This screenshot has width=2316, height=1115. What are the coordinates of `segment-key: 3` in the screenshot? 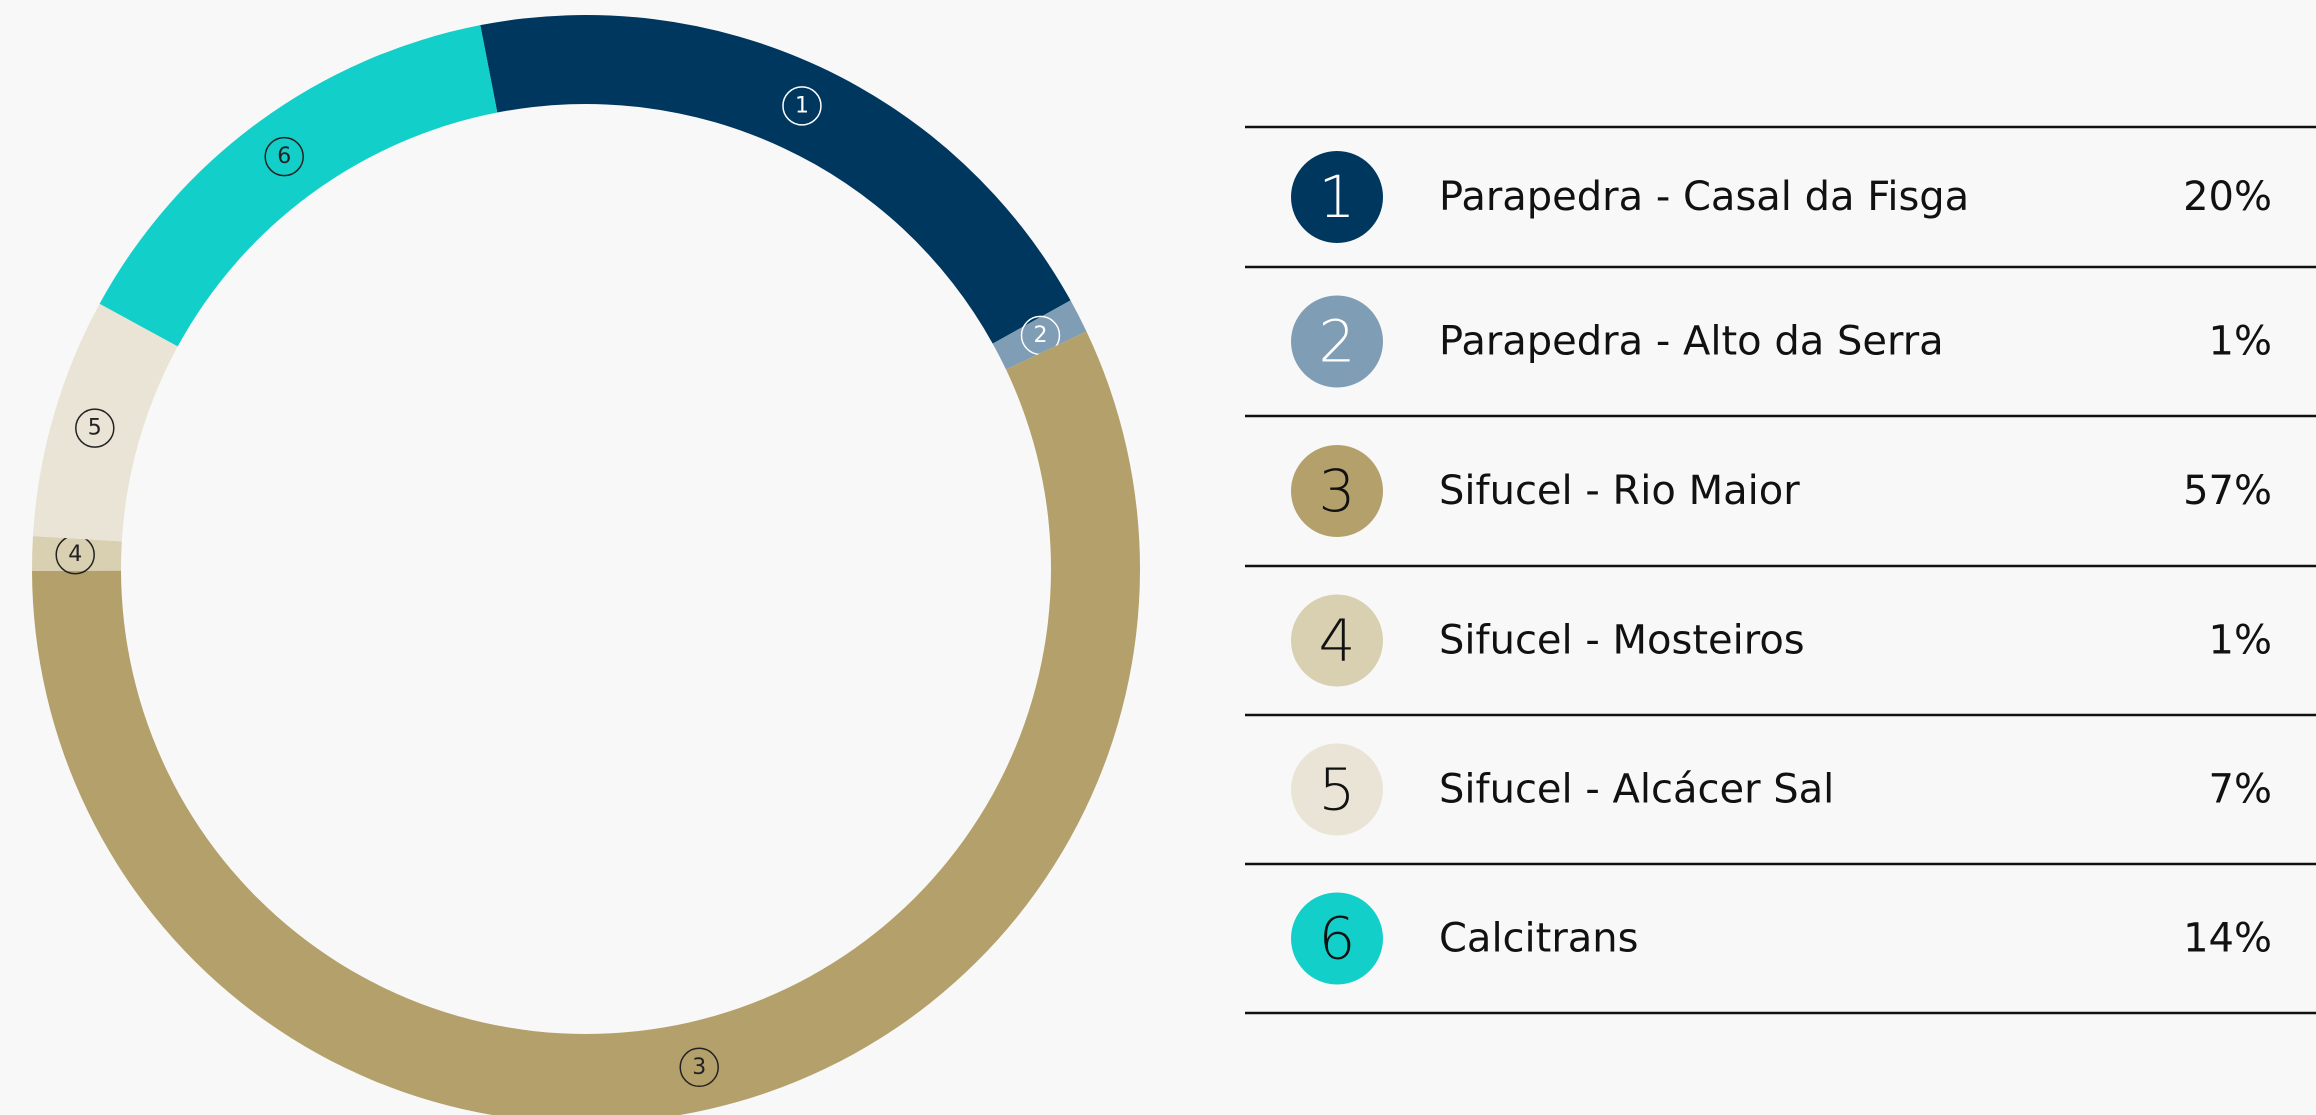 It's located at (699, 1067).